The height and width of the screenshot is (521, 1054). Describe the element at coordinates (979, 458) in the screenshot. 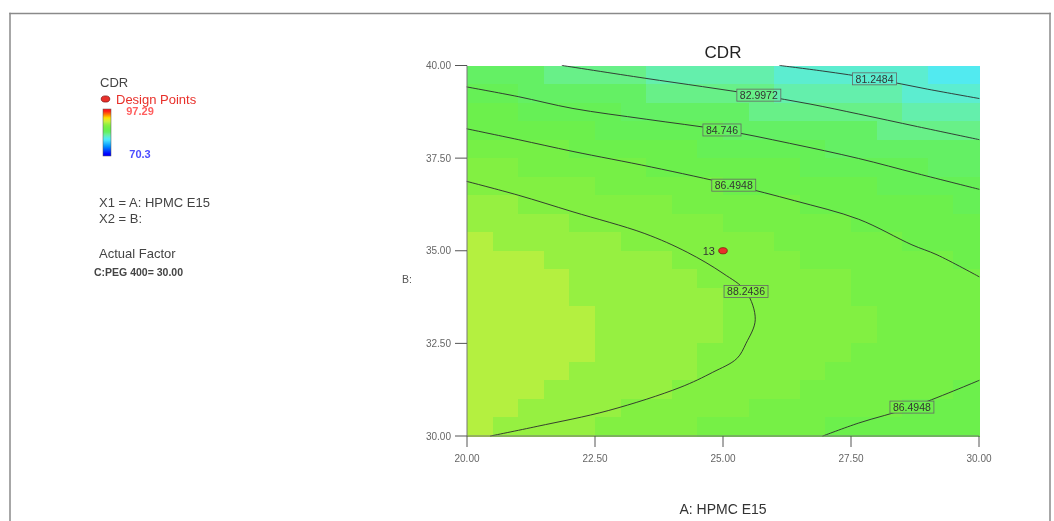

I see `x-tick-label: 30.00` at that location.